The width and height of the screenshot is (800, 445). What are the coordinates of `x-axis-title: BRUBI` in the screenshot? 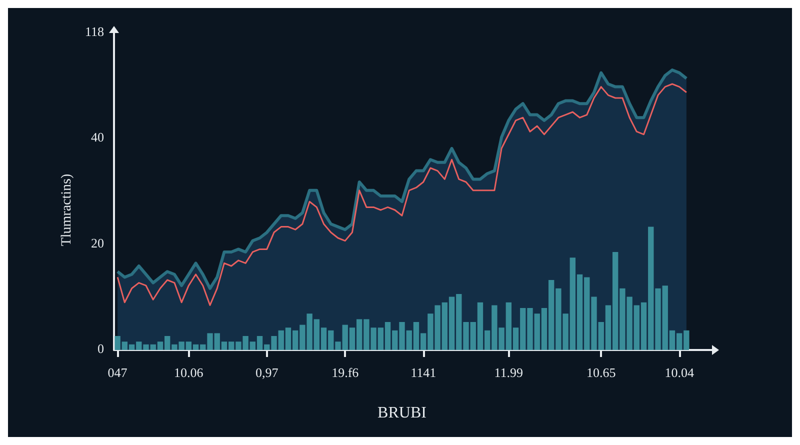 It's located at (402, 413).